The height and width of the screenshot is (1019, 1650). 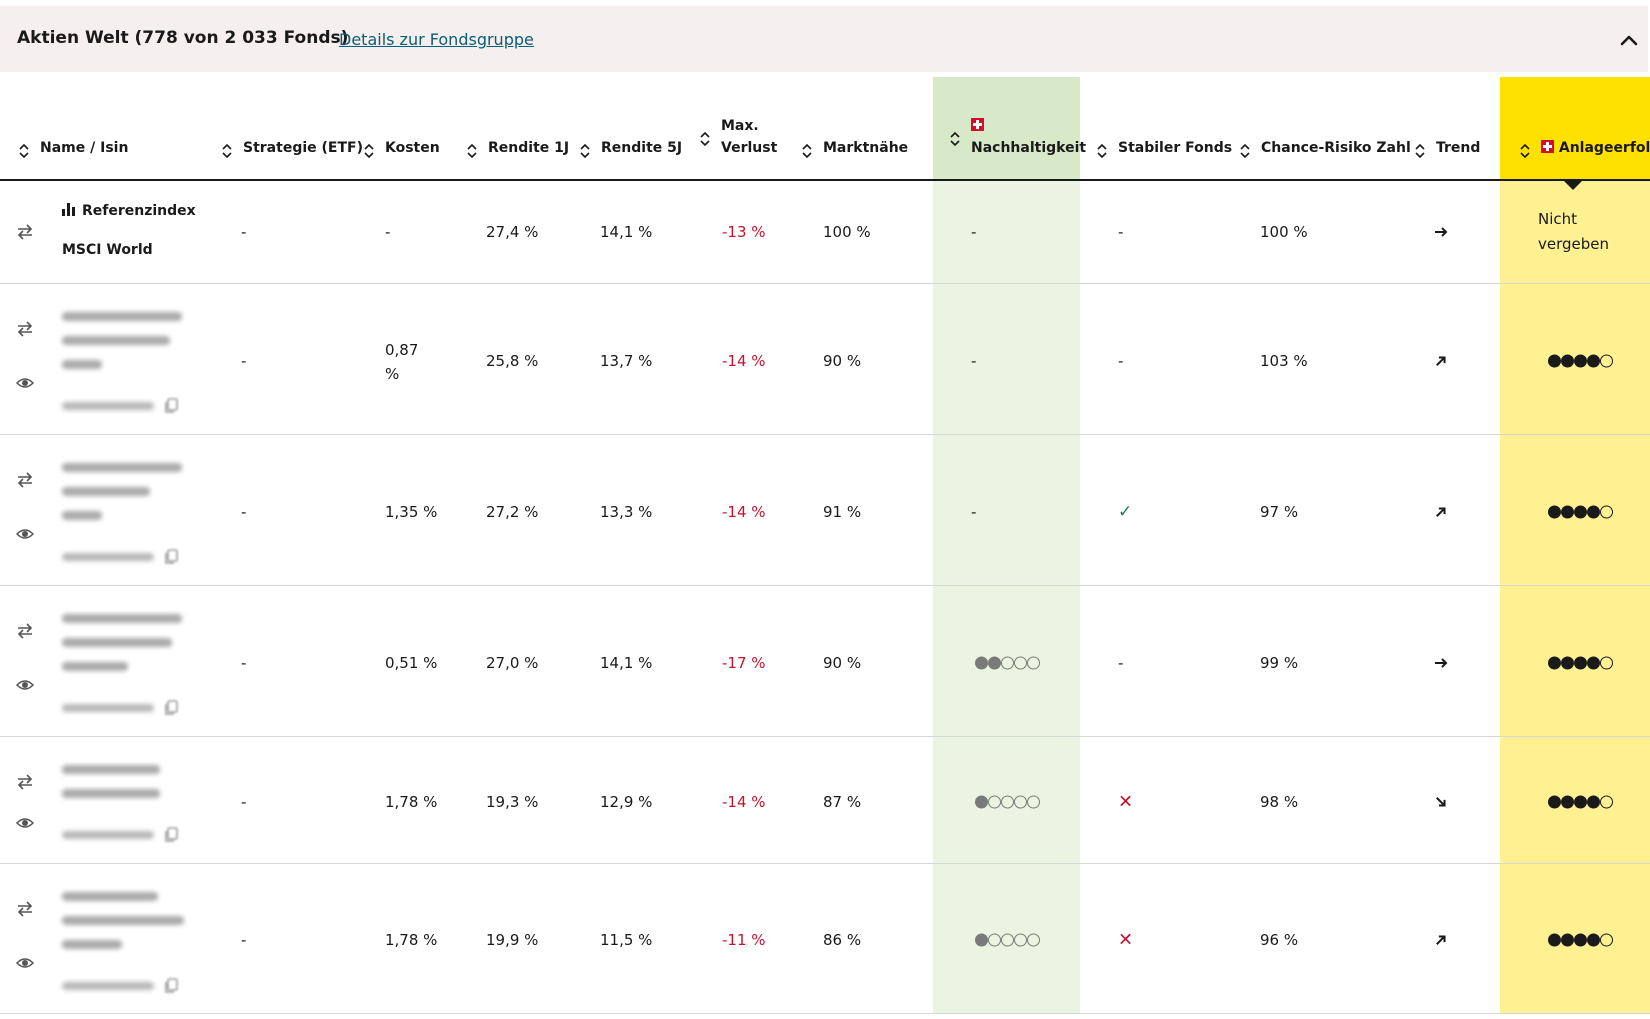 I want to click on cell-maxverlust: -13 %, so click(x=744, y=232).